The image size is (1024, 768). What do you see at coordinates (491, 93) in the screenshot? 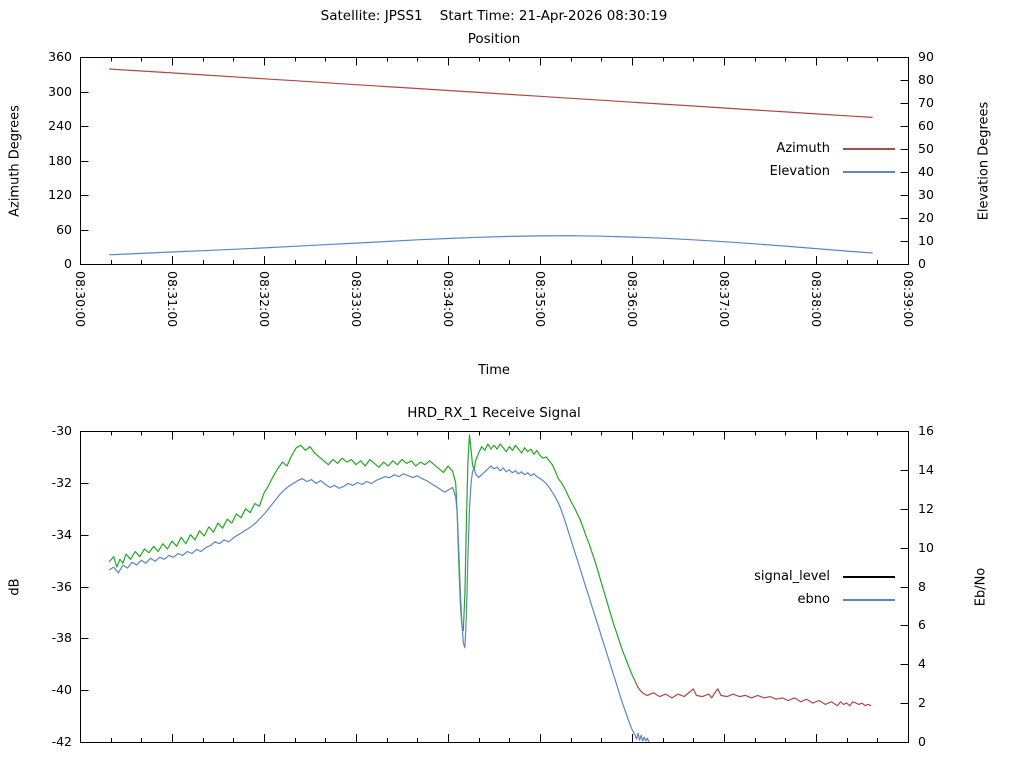
I see `series-line-Azimuth` at bounding box center [491, 93].